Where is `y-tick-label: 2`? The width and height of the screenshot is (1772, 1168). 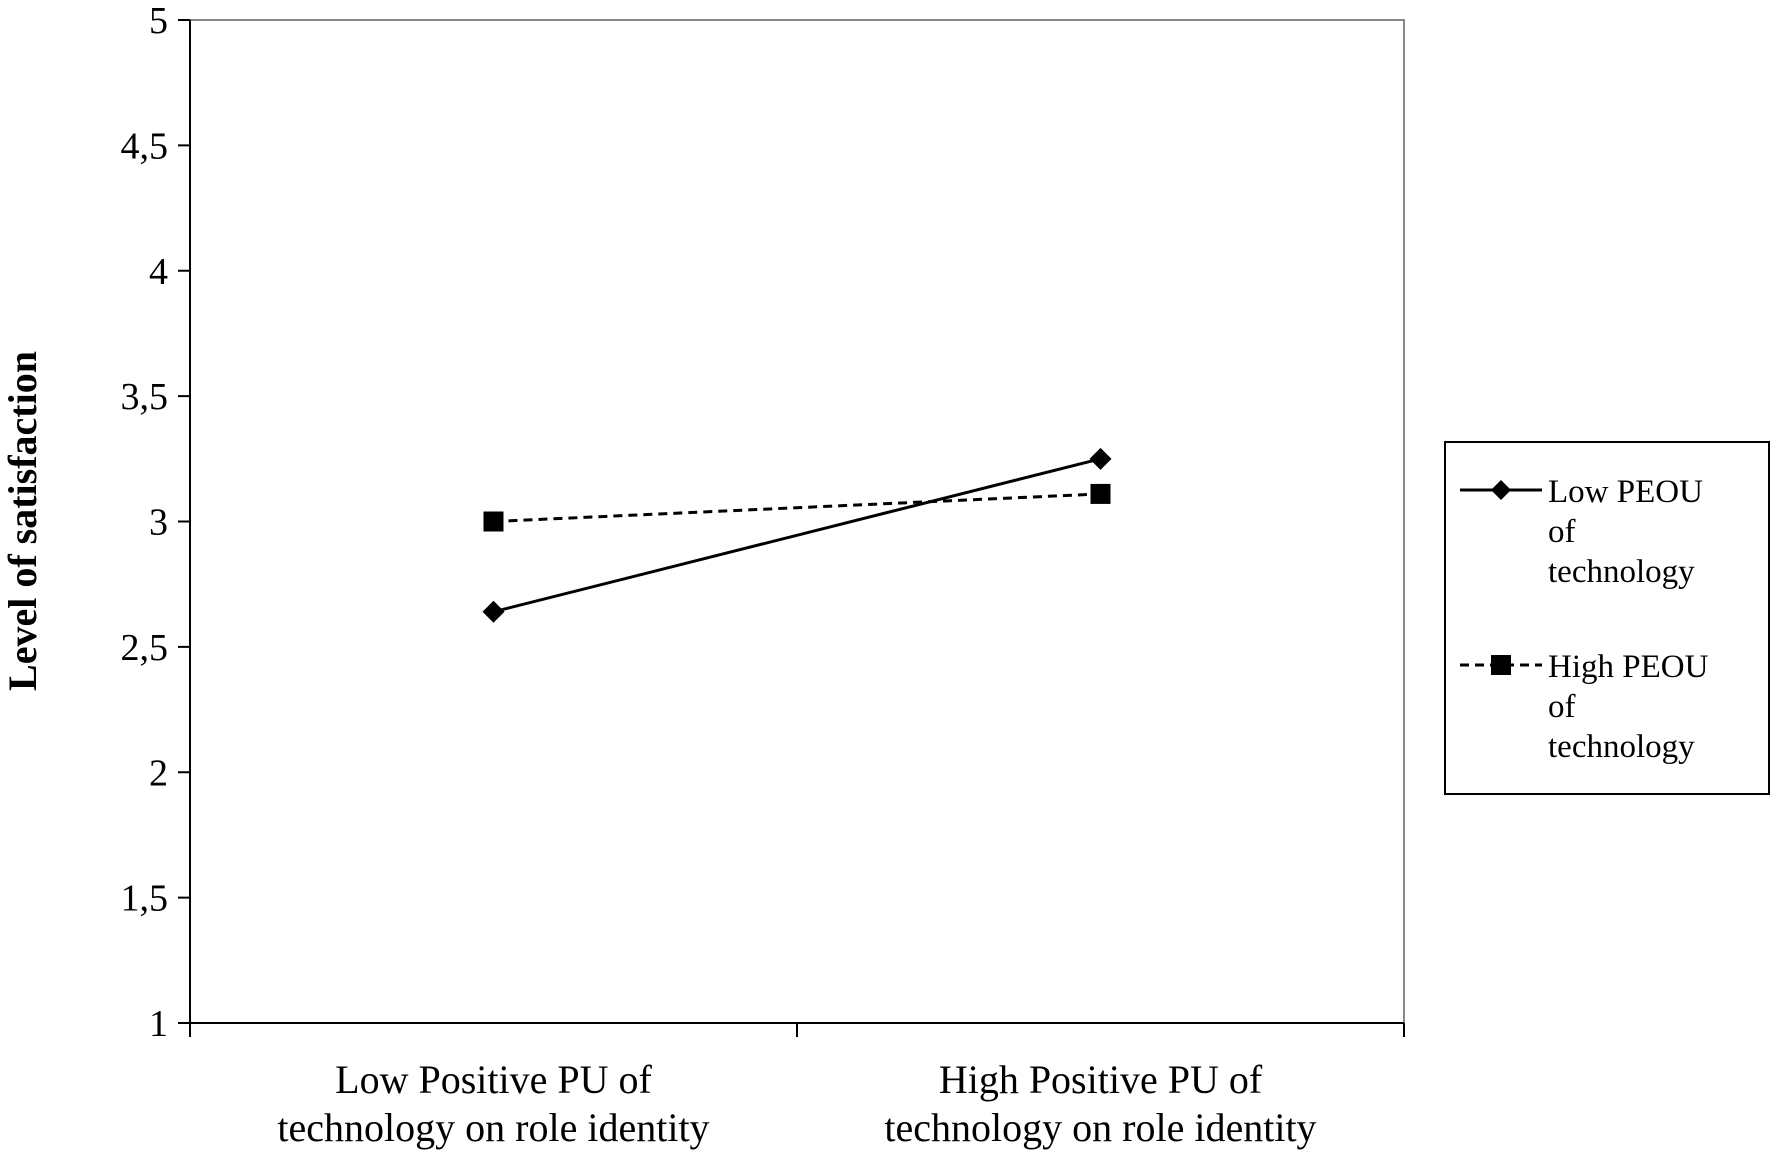 y-tick-label: 2 is located at coordinates (158, 773).